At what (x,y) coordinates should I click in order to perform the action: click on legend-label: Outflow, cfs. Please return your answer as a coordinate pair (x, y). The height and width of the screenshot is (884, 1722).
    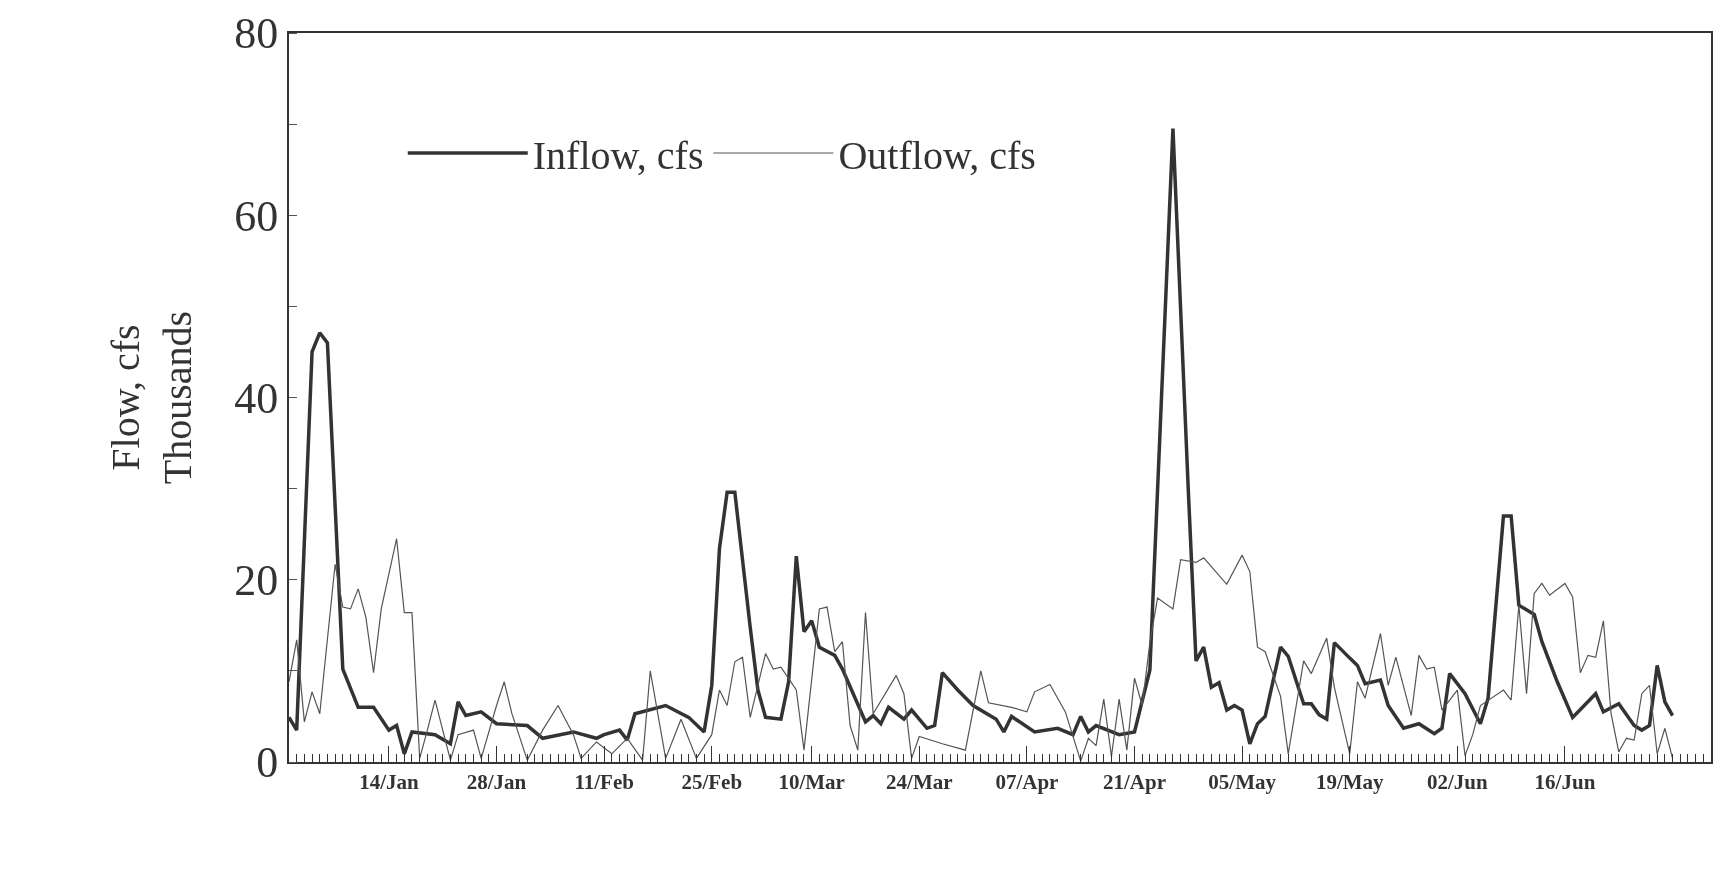
    Looking at the image, I should click on (937, 155).